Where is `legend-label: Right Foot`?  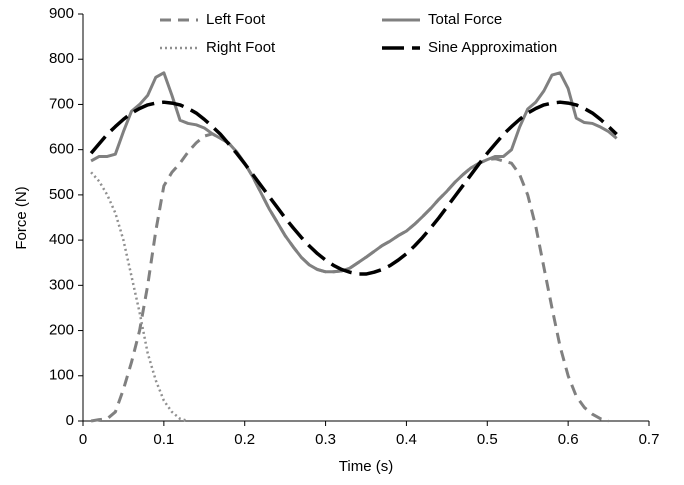
legend-label: Right Foot is located at coordinates (241, 47).